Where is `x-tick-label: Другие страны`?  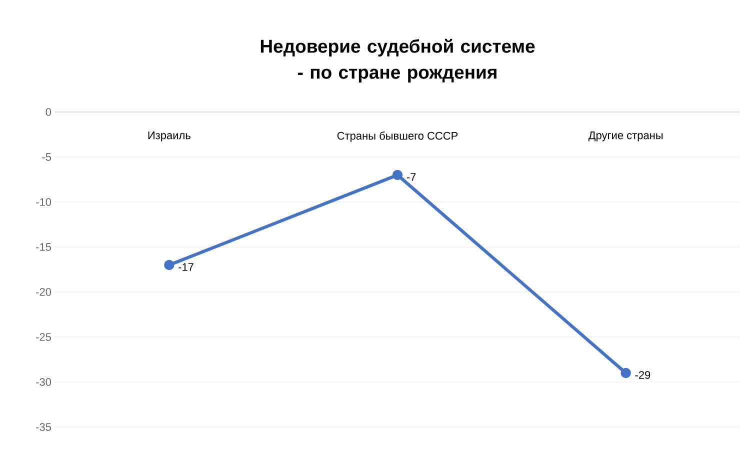 x-tick-label: Другие страны is located at coordinates (625, 137).